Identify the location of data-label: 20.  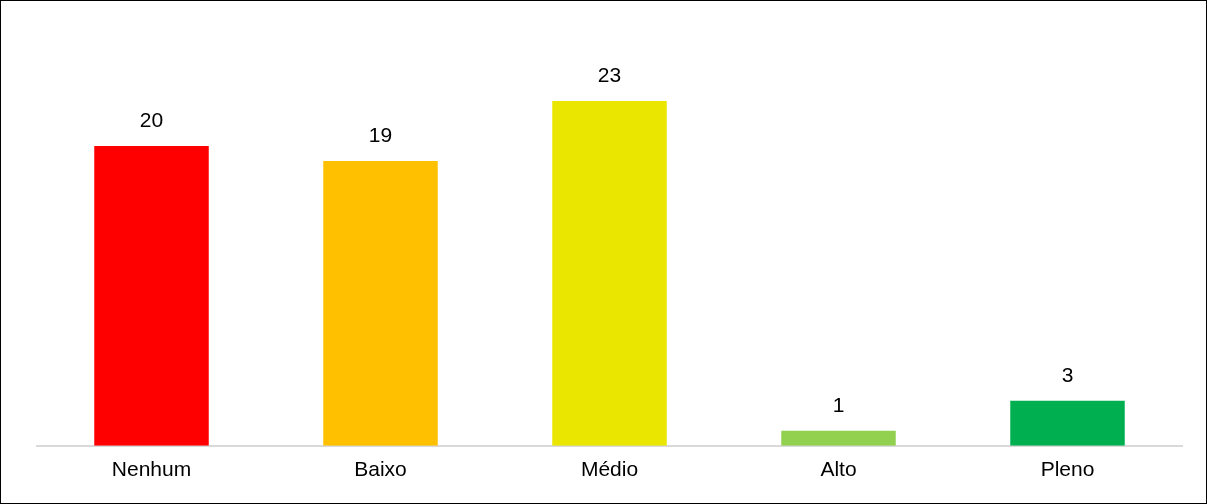
(151, 120).